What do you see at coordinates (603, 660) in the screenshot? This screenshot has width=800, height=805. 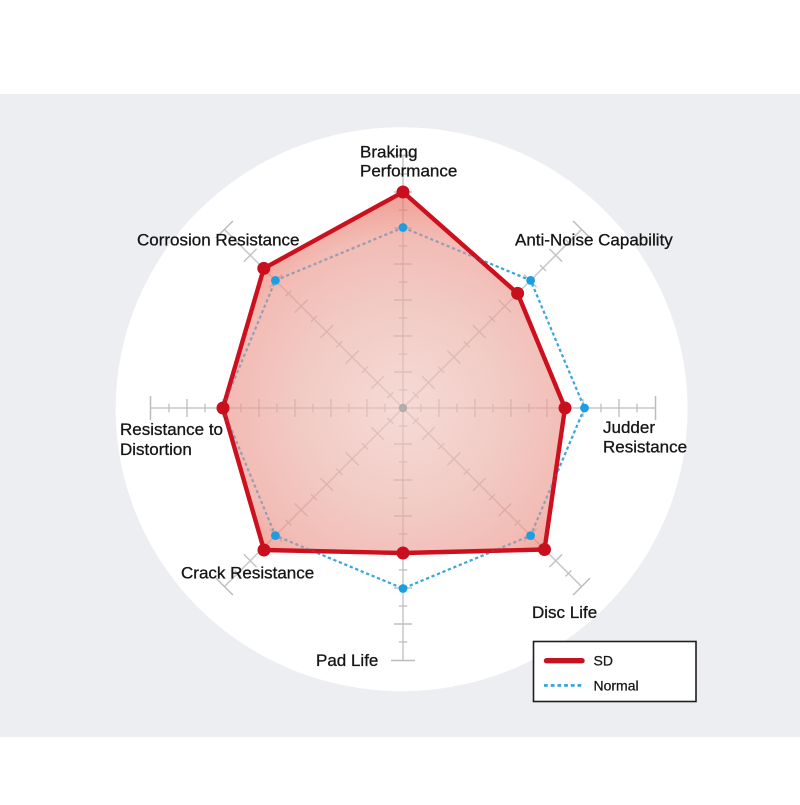 I see `svg-text: SD` at bounding box center [603, 660].